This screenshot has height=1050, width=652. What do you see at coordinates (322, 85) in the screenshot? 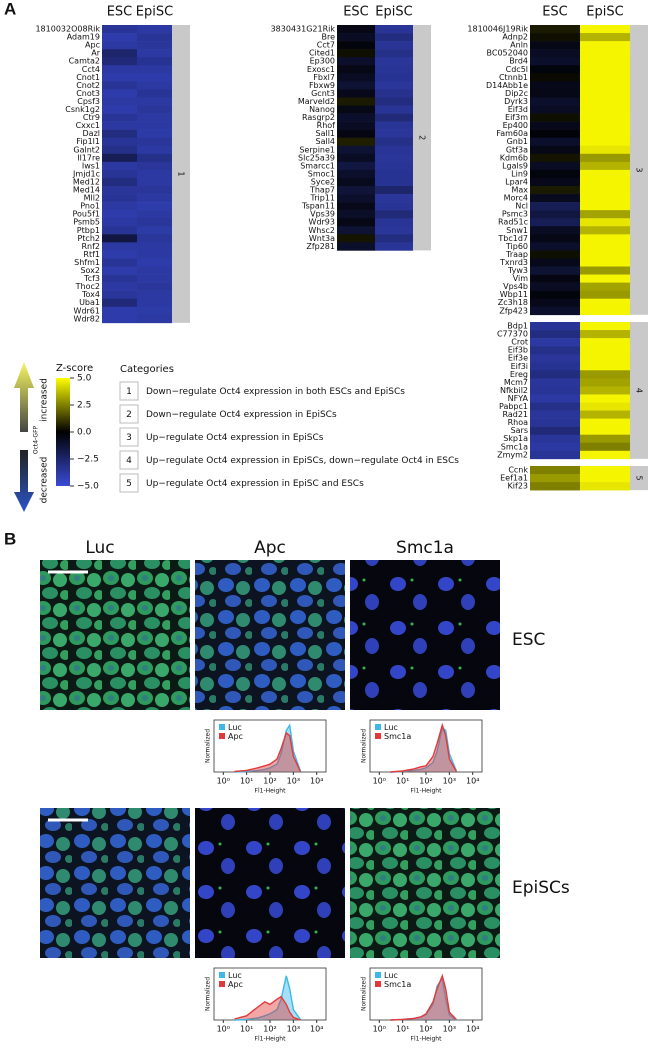
I see `gene-label: Fbxw9` at bounding box center [322, 85].